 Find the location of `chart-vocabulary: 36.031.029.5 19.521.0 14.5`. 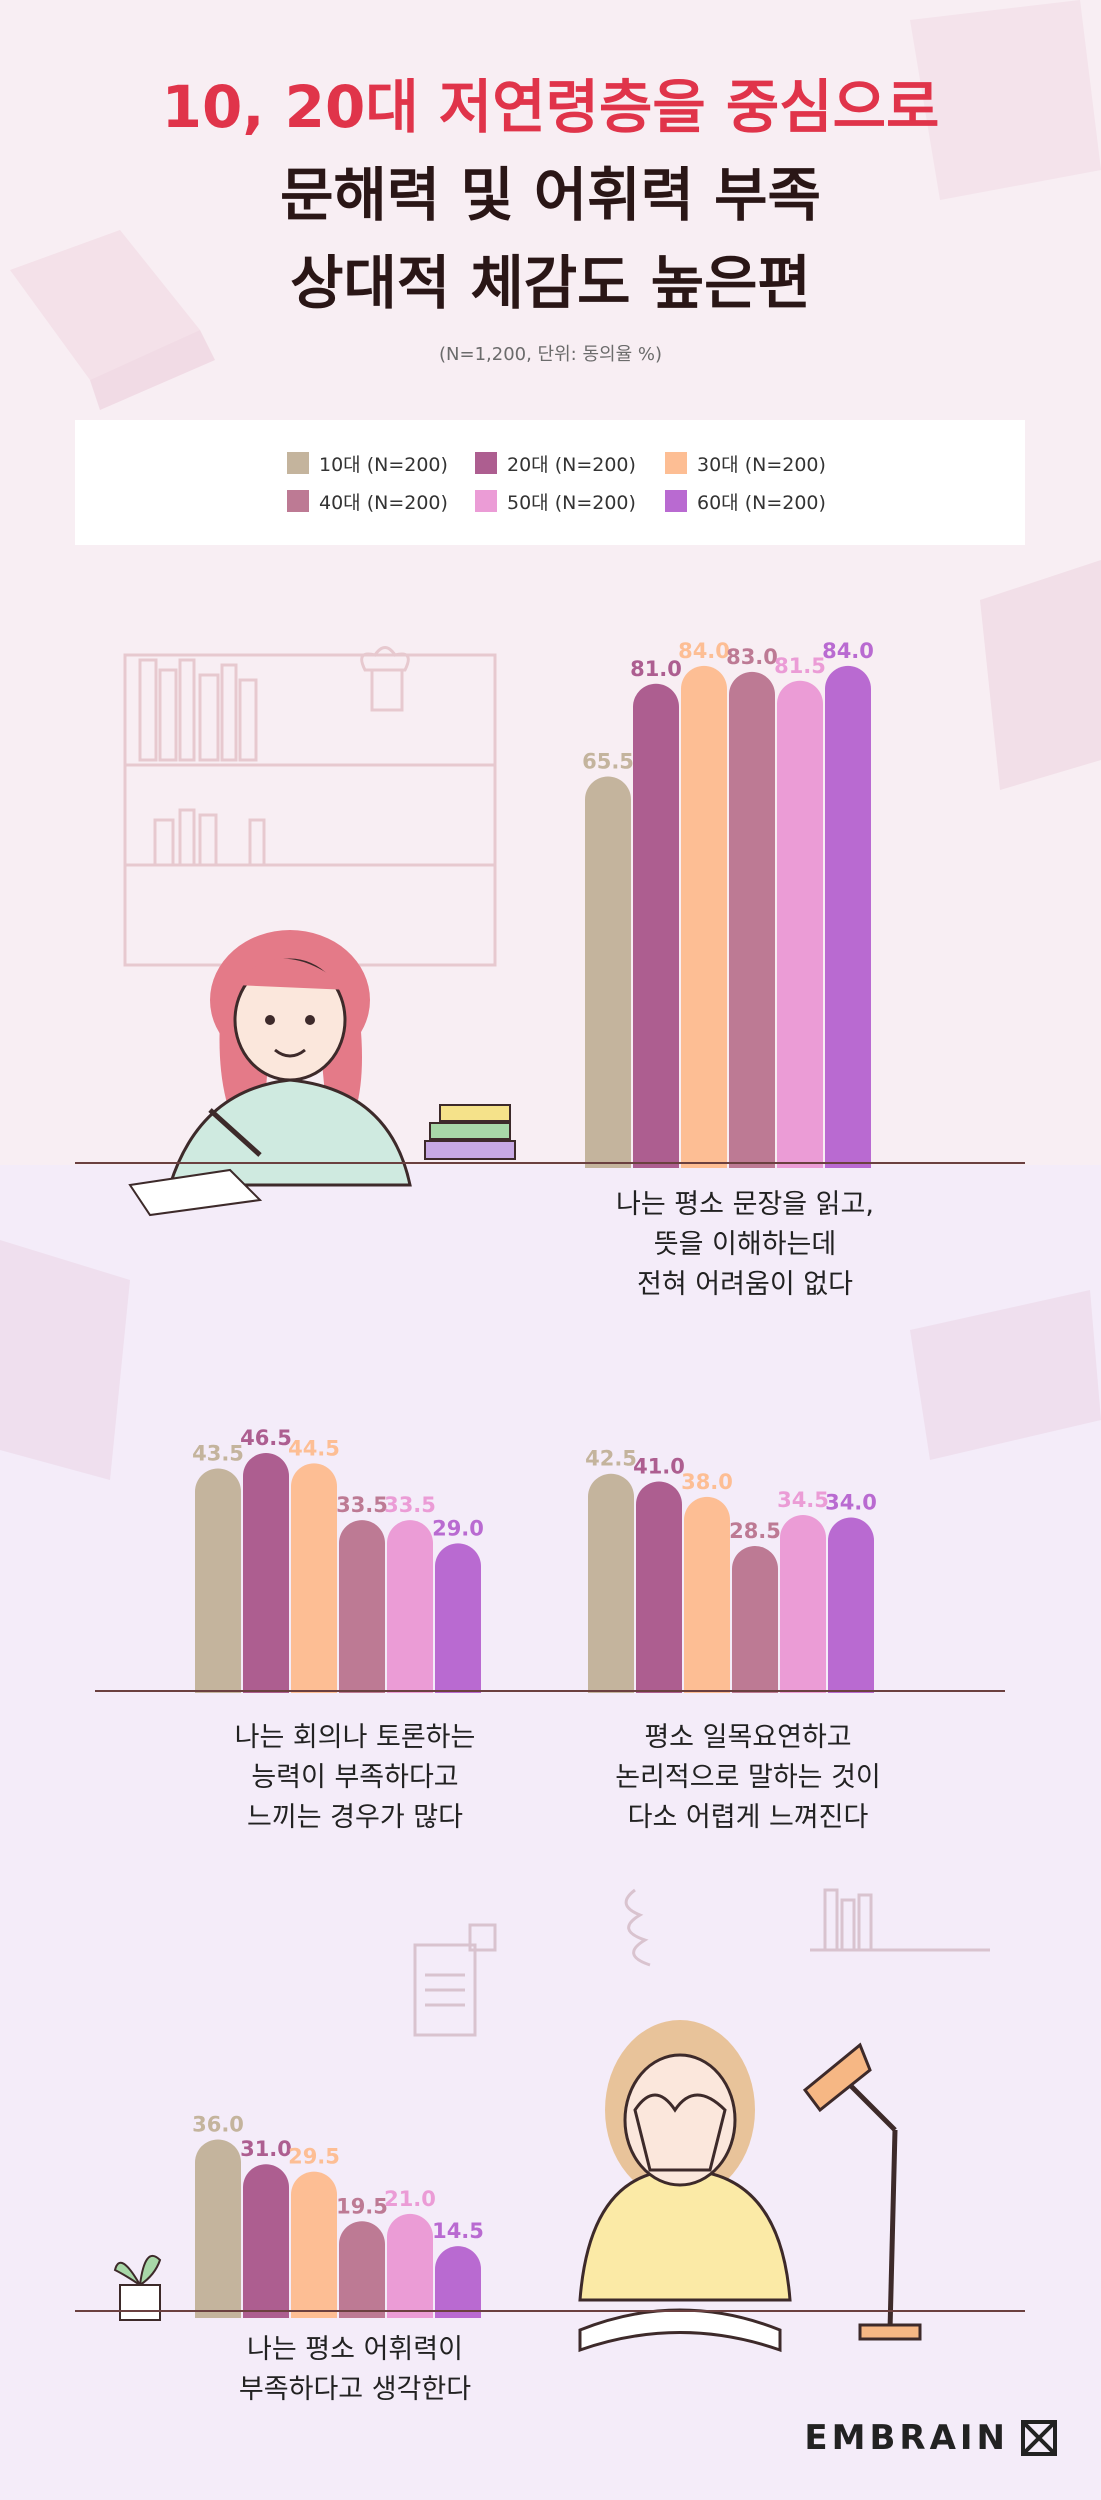

chart-vocabulary: 36.031.029.5 19.521.0 14.5 is located at coordinates (338, 2215).